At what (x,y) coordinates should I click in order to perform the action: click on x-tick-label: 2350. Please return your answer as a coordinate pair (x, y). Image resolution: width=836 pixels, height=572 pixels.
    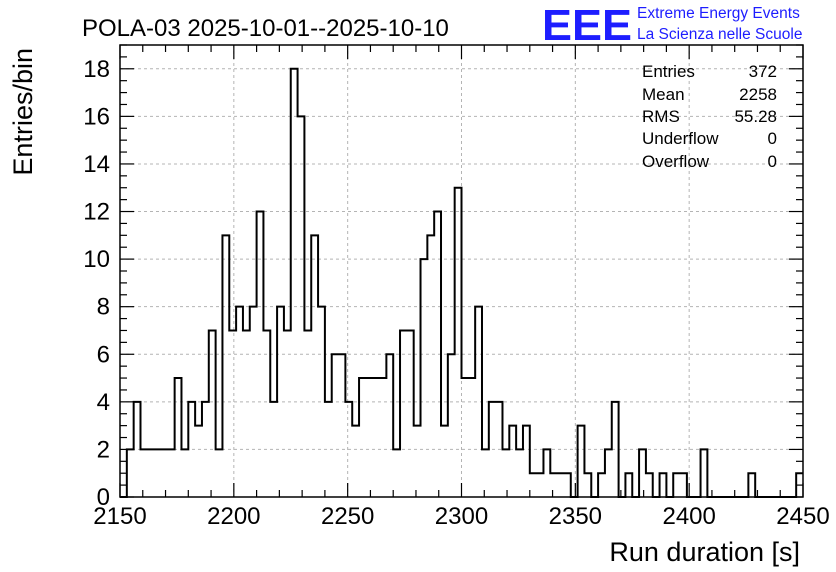
    Looking at the image, I should click on (575, 516).